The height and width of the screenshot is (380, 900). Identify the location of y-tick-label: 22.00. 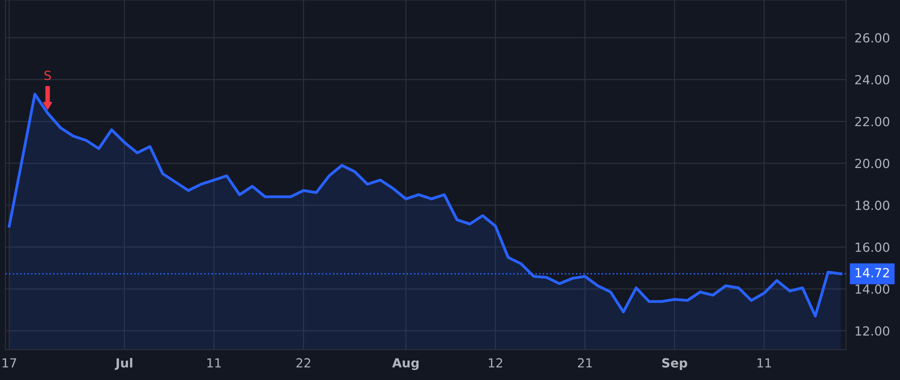
(872, 121).